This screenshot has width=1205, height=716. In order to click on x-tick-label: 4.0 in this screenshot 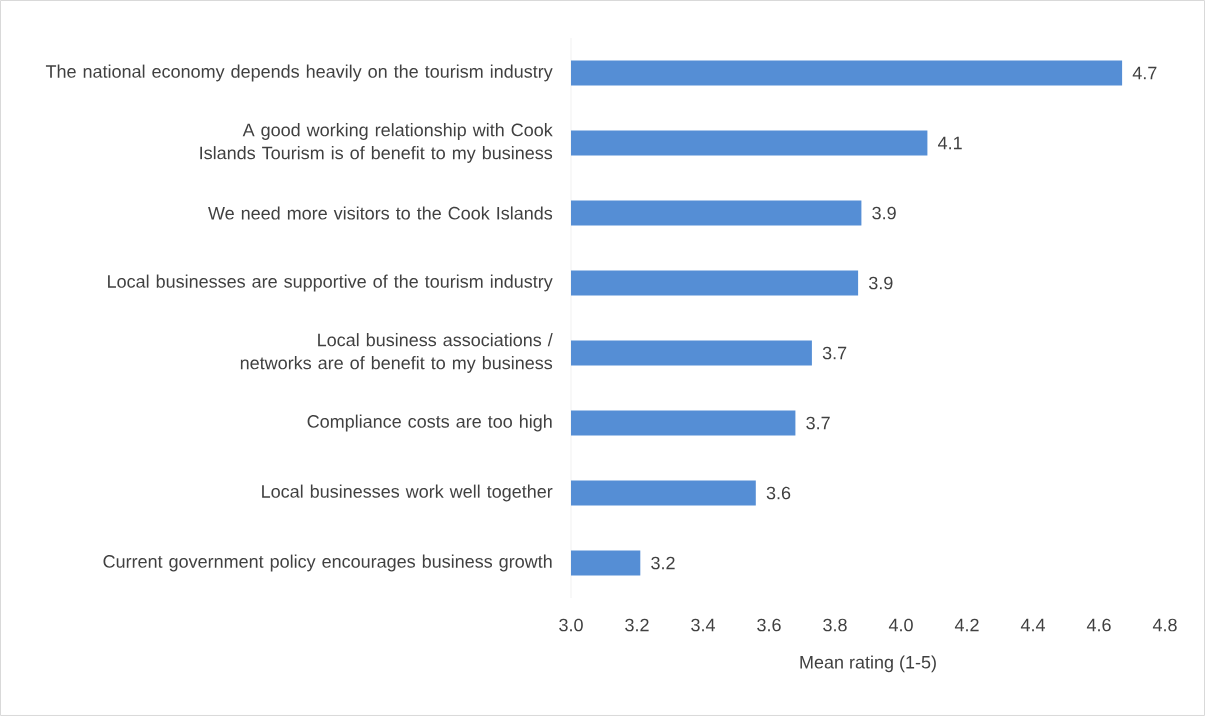, I will do `click(900, 625)`.